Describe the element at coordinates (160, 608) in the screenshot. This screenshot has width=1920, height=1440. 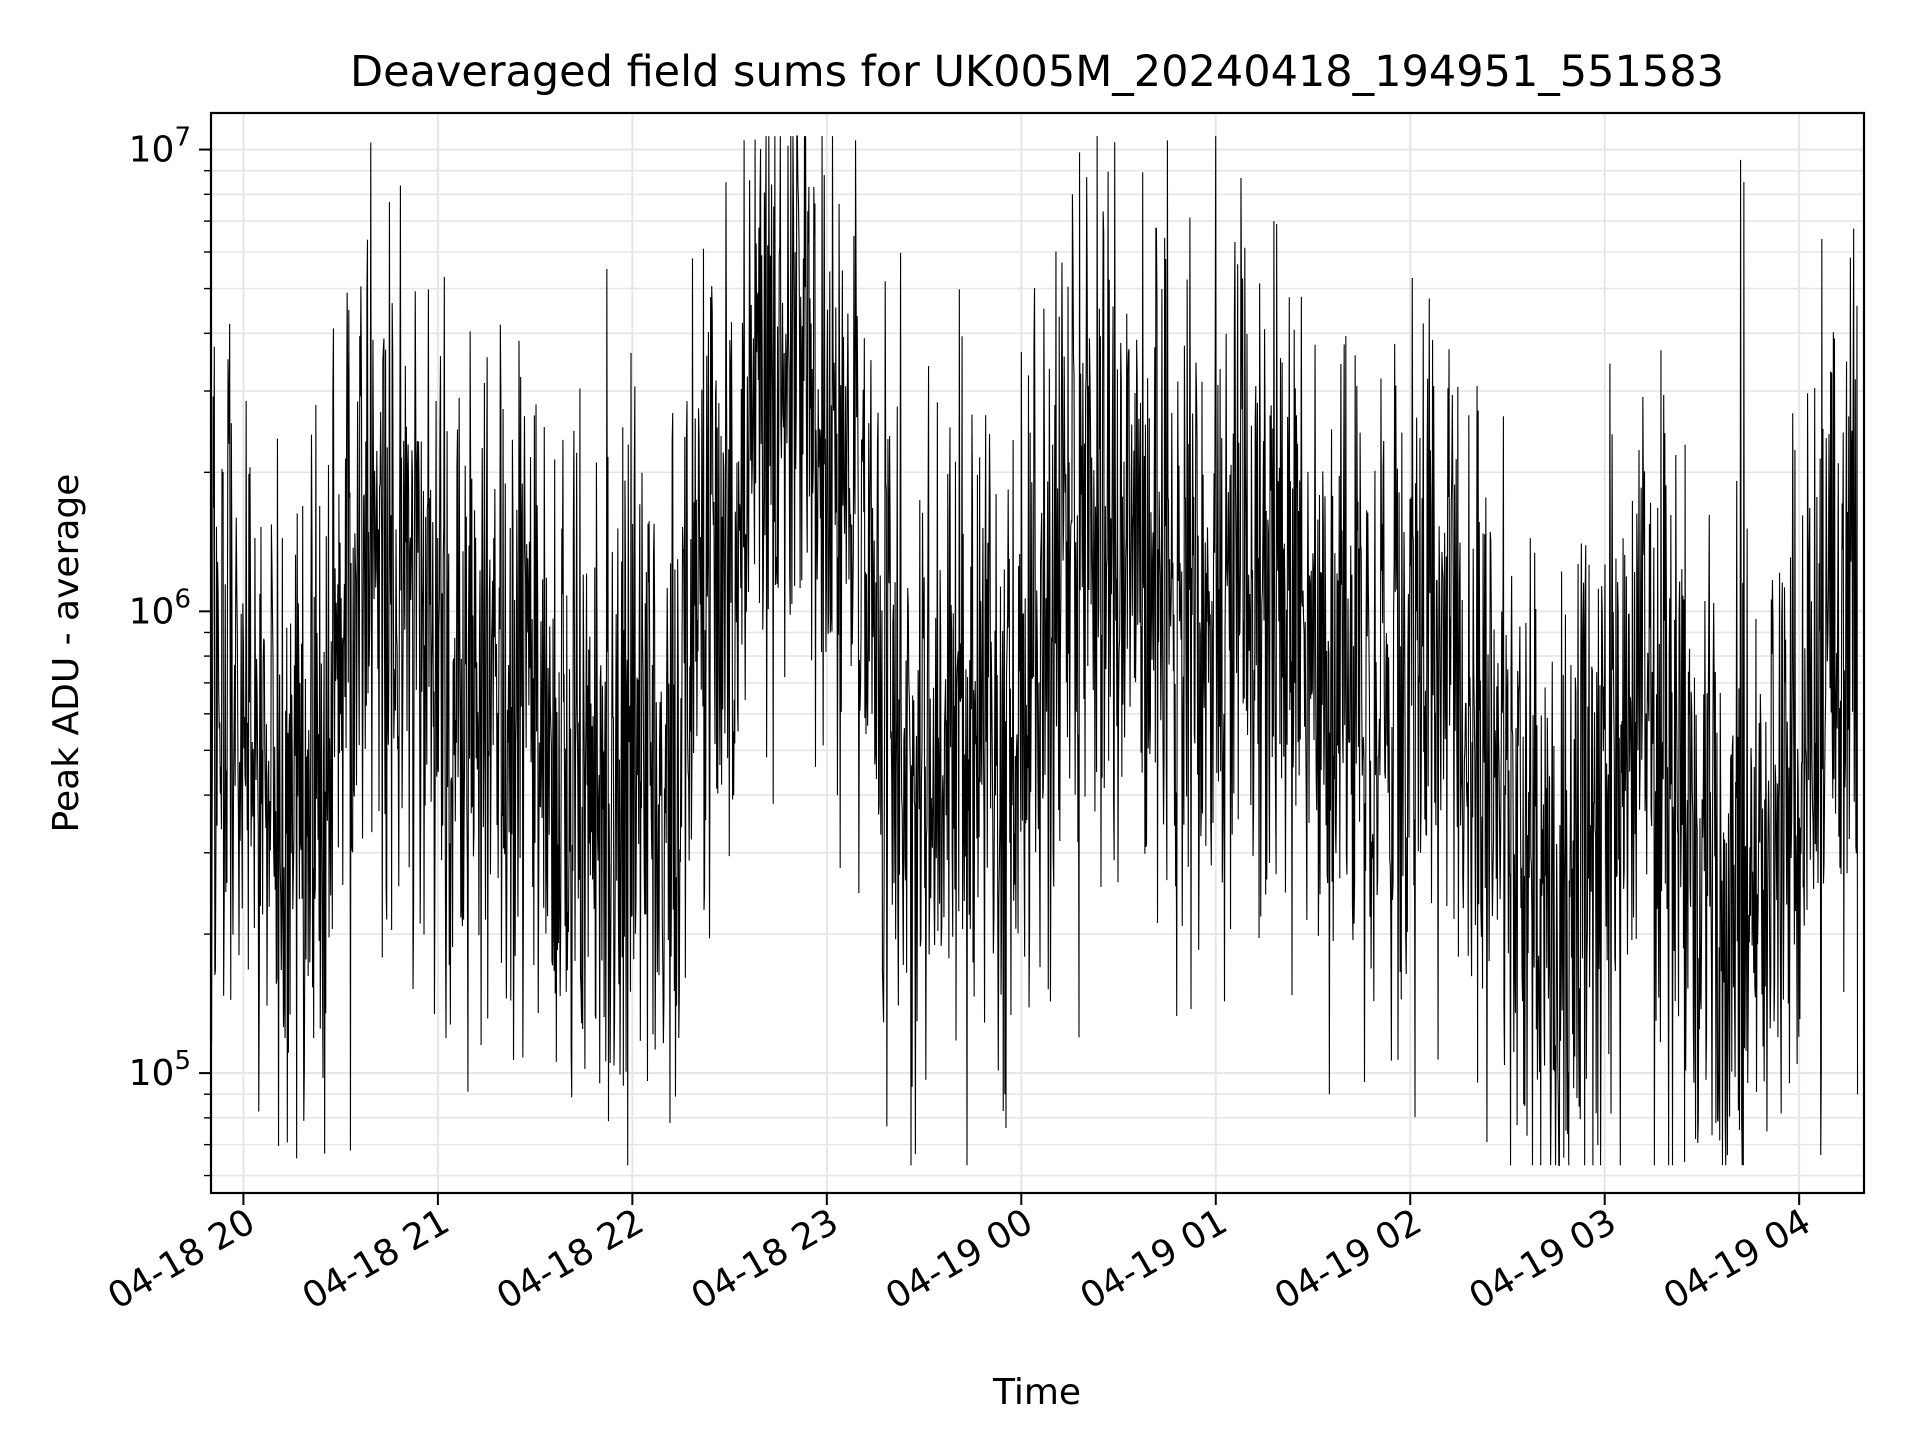
I see `y-tick-label: 10⁶` at that location.